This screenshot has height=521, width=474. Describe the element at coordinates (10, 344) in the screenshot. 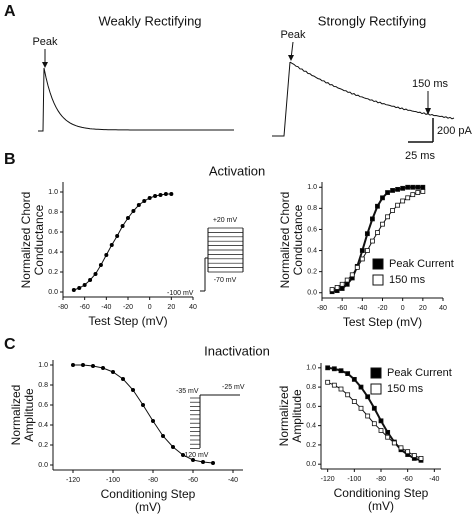

I see `panel-letter: C` at that location.